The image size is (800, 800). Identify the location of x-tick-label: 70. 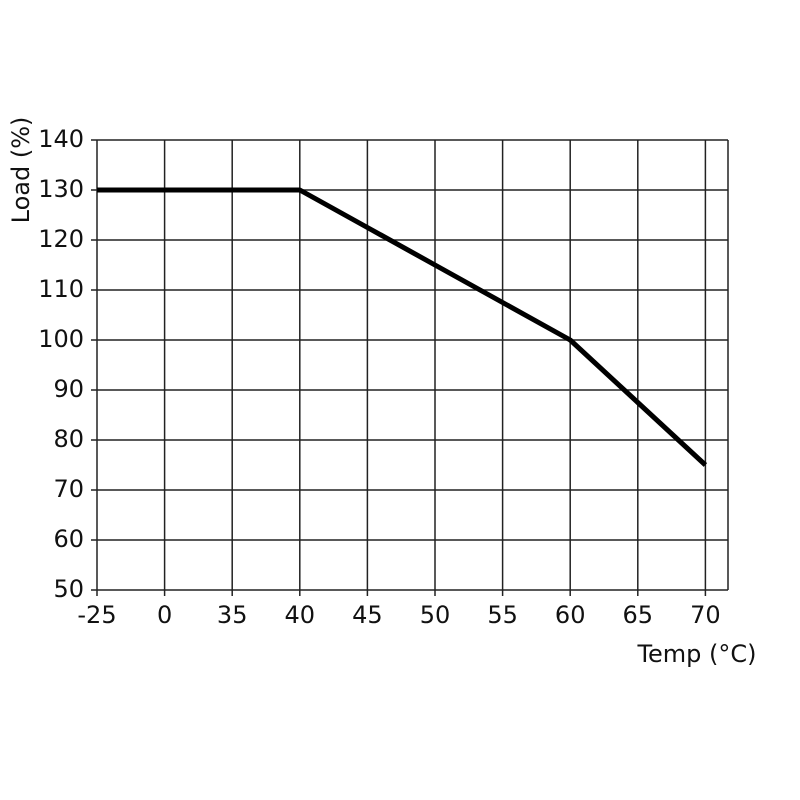
(705, 615).